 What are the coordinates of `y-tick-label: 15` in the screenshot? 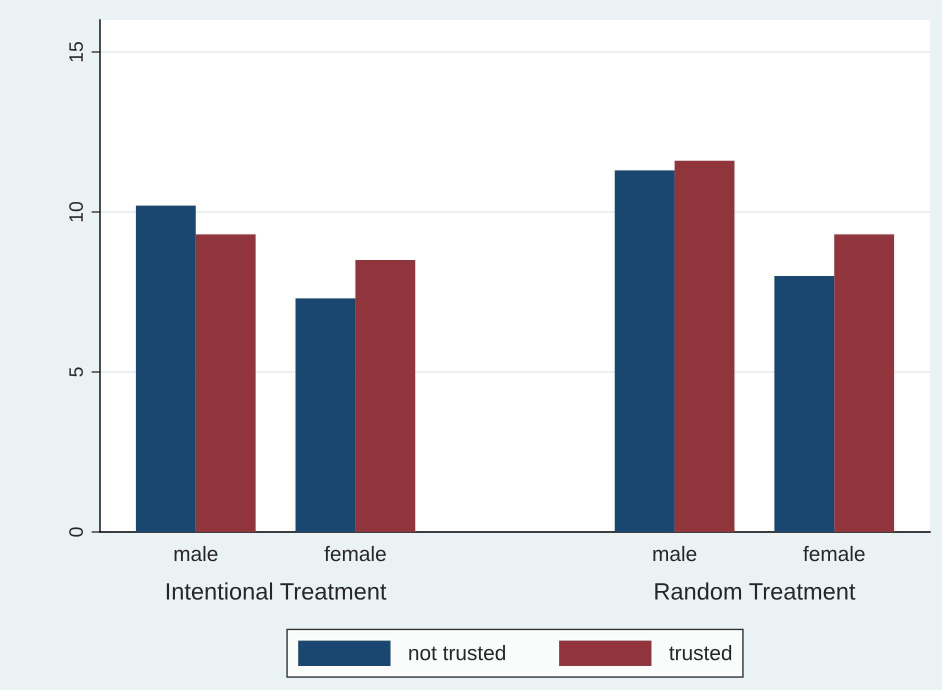 It's located at (76, 52).